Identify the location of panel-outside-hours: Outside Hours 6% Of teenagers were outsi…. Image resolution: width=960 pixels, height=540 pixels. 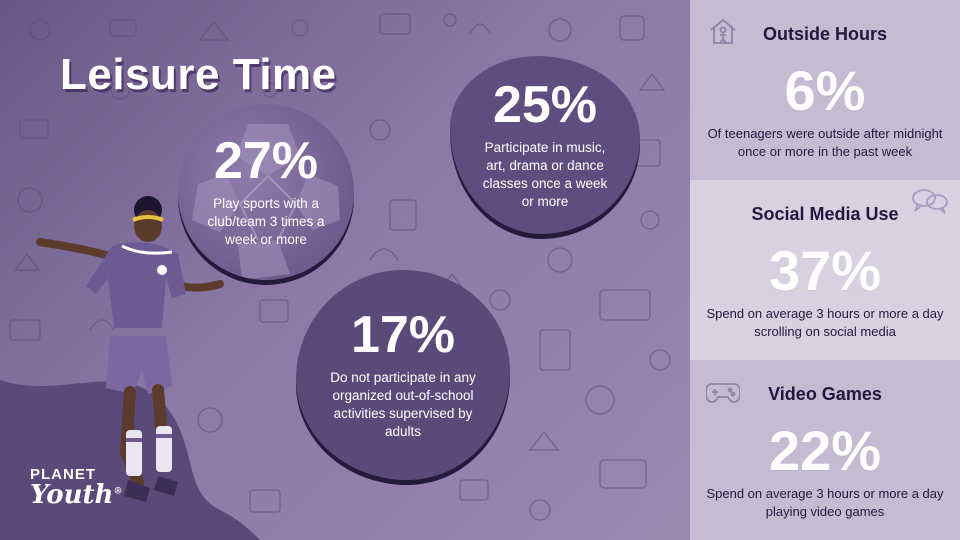
(825, 90).